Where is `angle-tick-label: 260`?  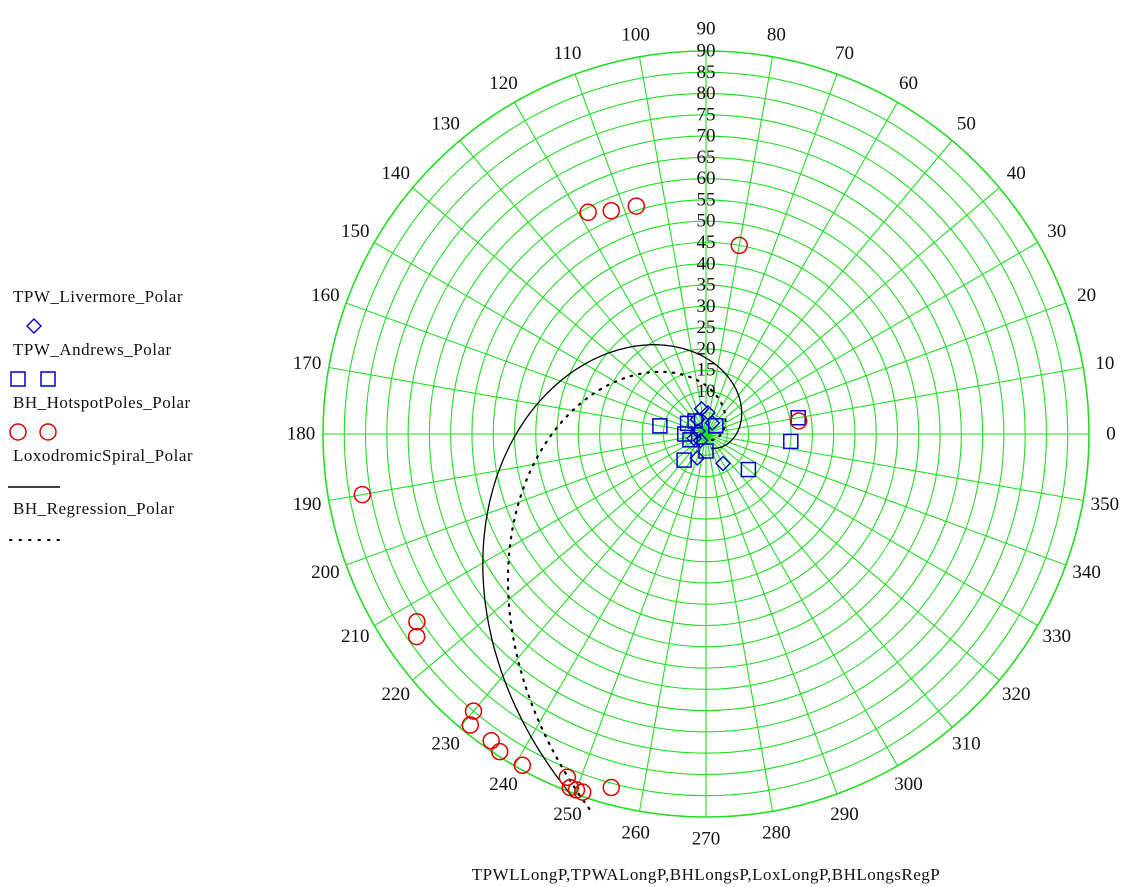 angle-tick-label: 260 is located at coordinates (635, 832).